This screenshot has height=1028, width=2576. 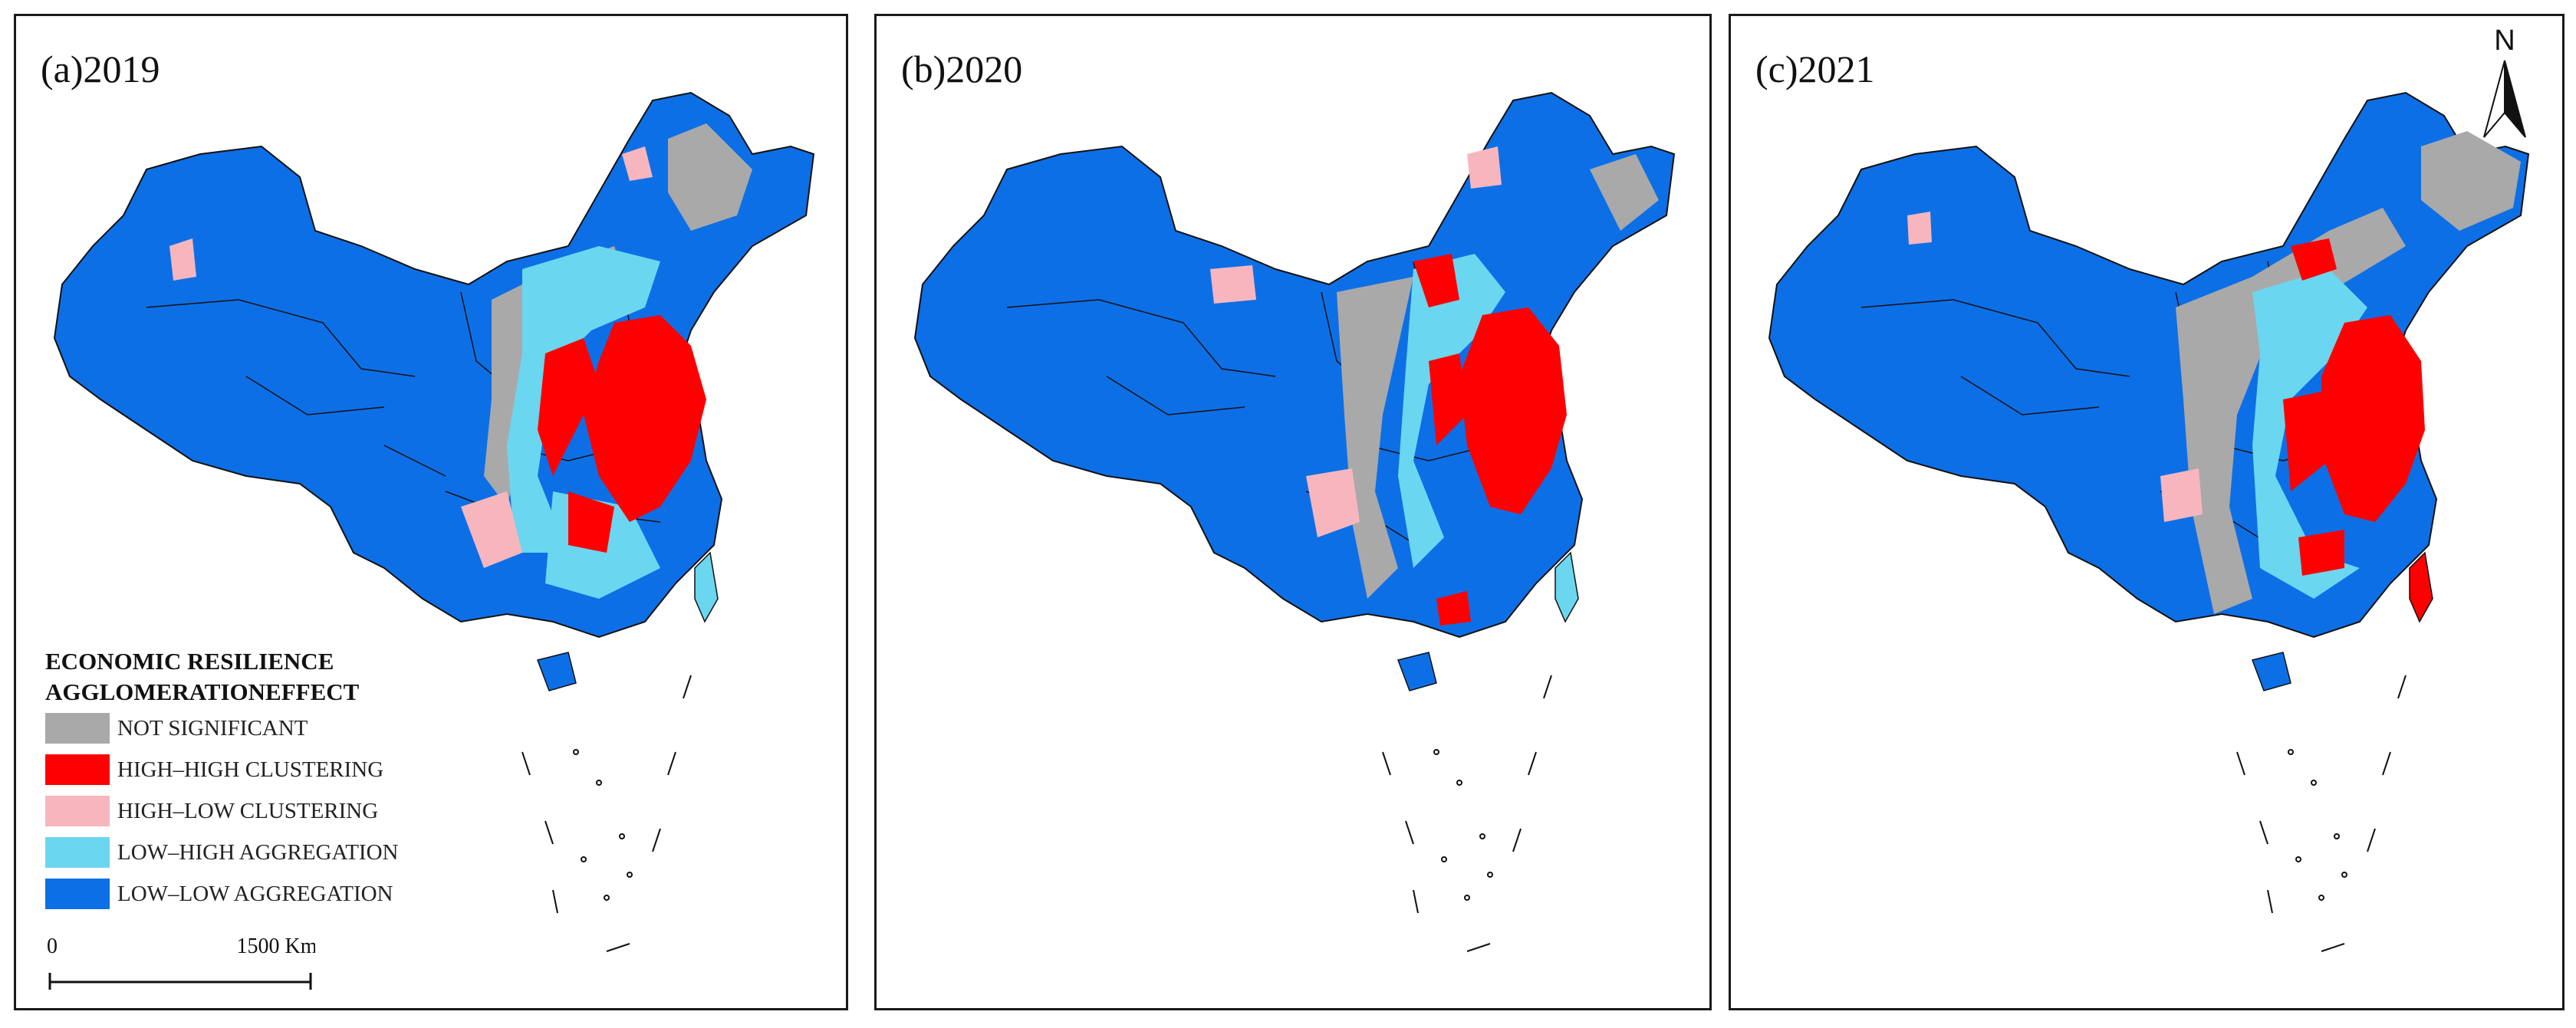 I want to click on high-low-patch, so click(x=491, y=529).